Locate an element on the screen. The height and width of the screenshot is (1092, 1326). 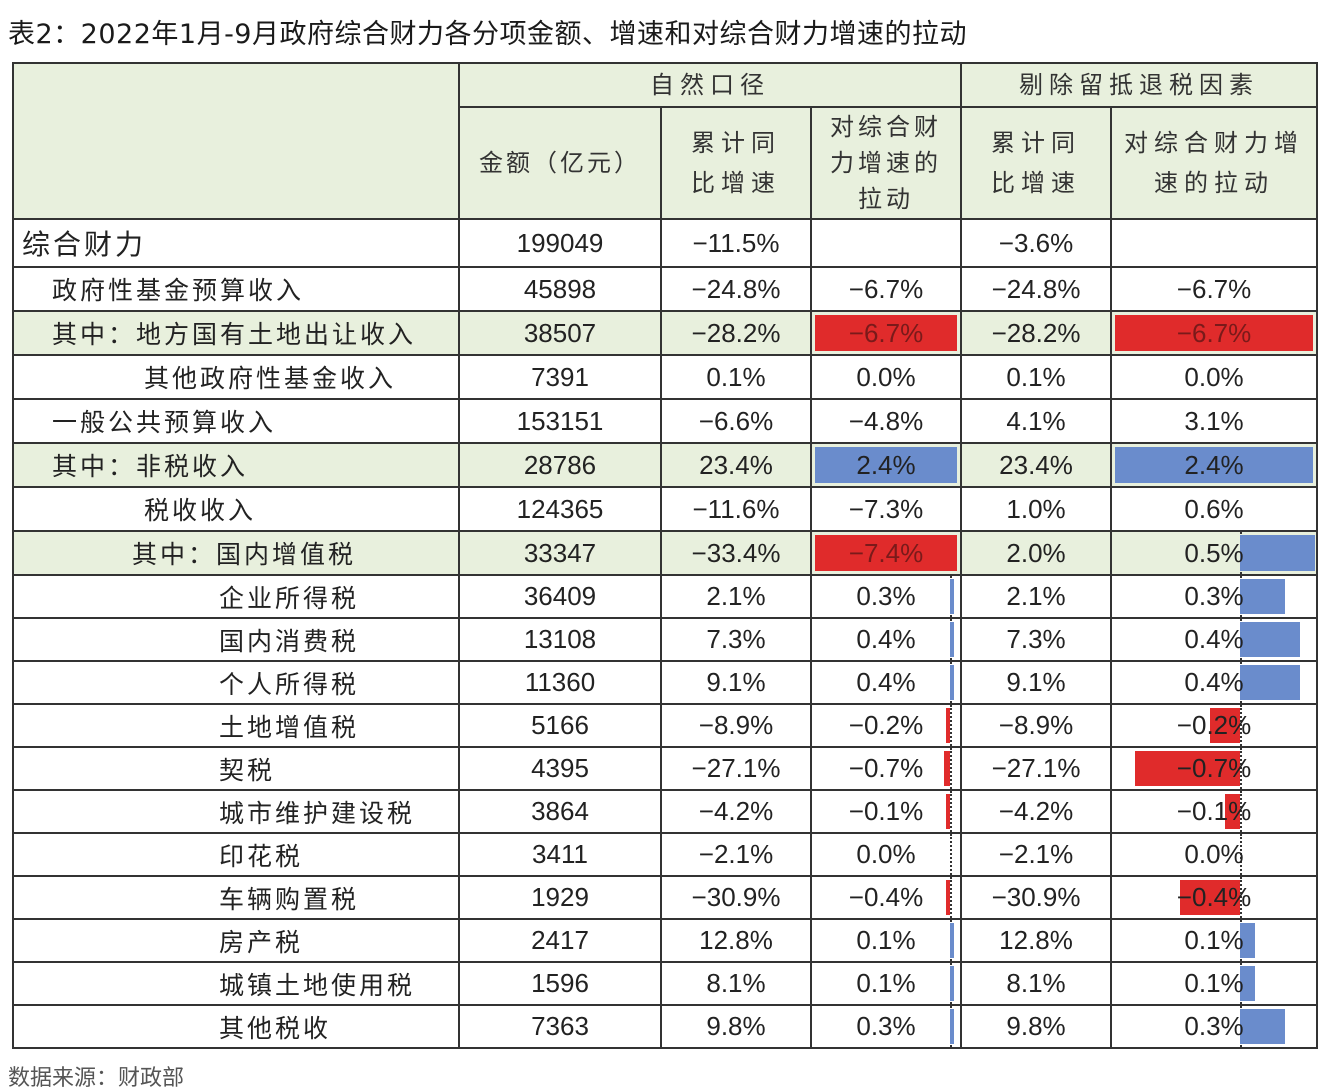
pull-adjusted-cell: −0.7% is located at coordinates (1214, 768).